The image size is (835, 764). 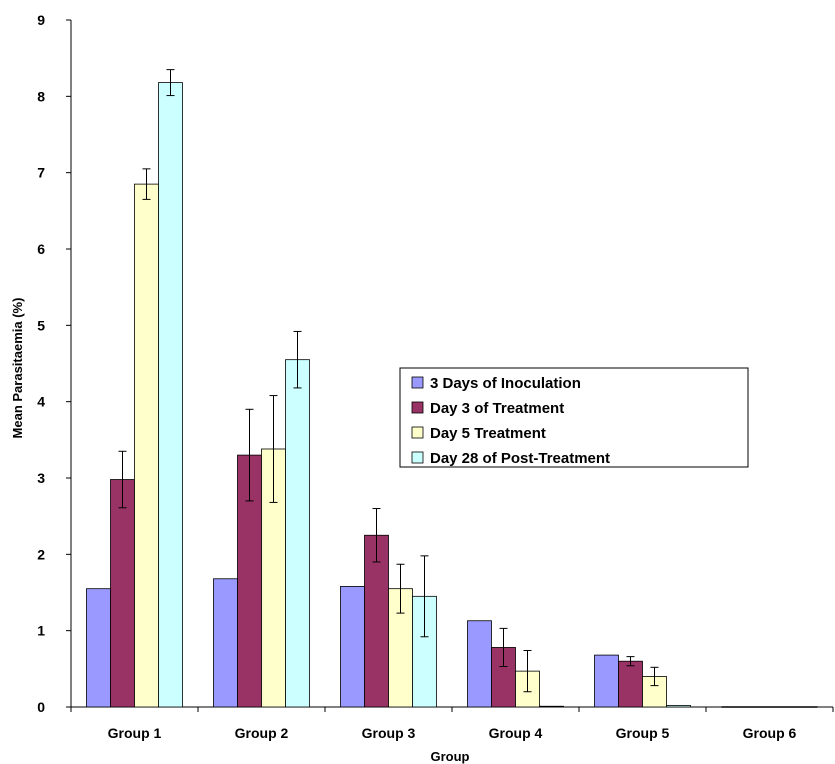 What do you see at coordinates (520, 458) in the screenshot?
I see `legend-label: Day 28 of Post-Treatment` at bounding box center [520, 458].